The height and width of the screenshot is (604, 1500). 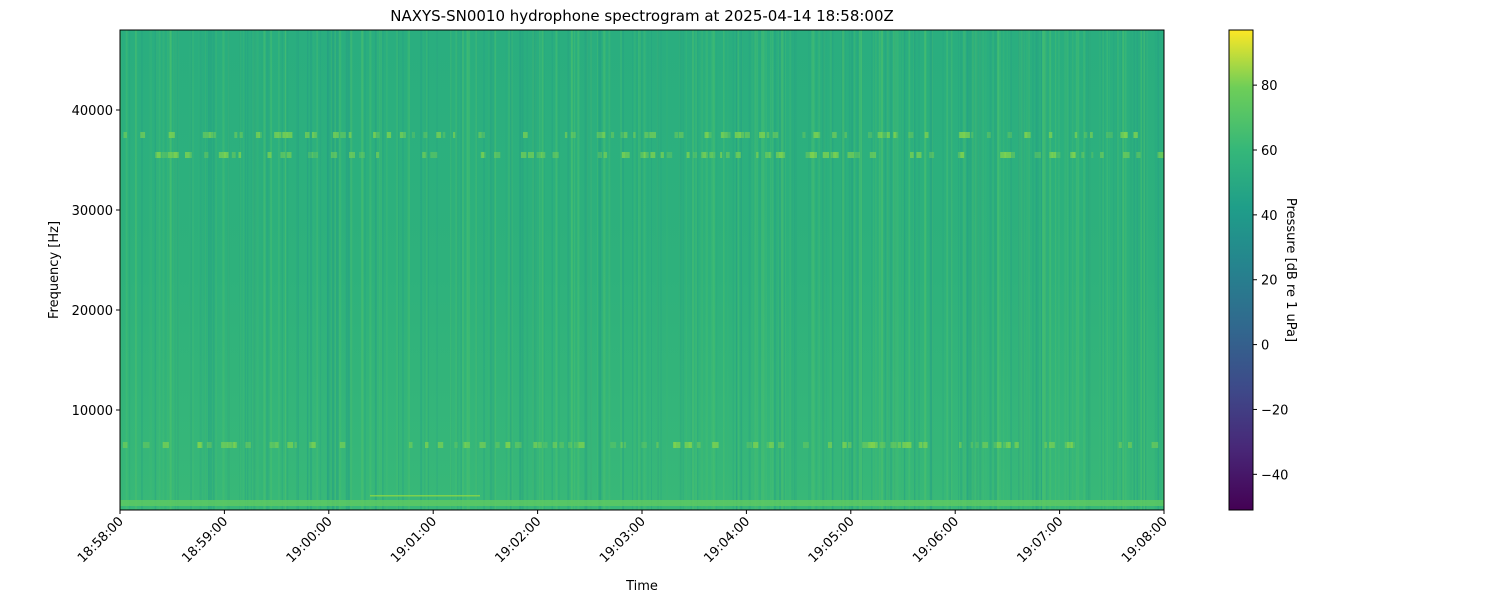 I want to click on colorbar-tick-label: −20, so click(x=1274, y=410).